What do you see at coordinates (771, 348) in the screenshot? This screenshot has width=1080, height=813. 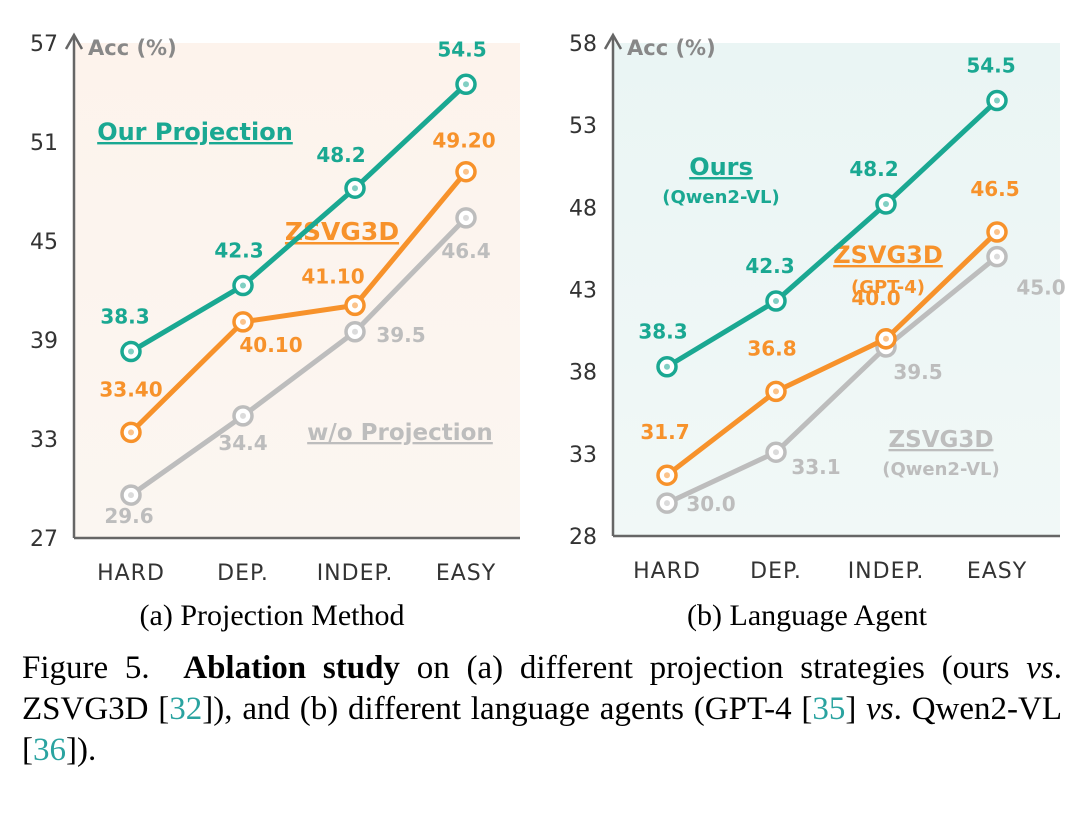 I see `data-label: 36.8` at bounding box center [771, 348].